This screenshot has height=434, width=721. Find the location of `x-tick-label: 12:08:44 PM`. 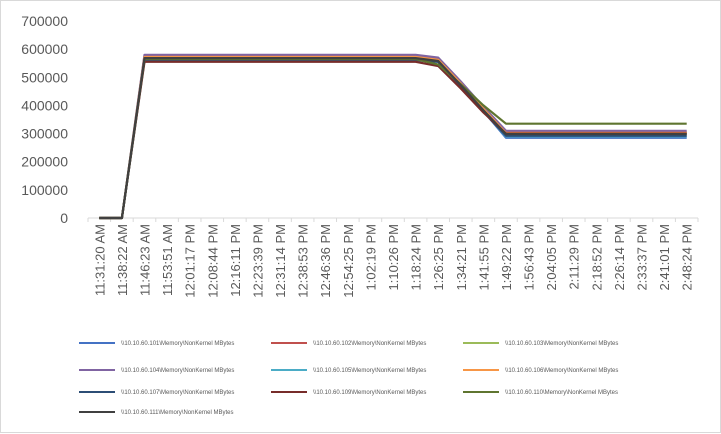

x-tick-label: 12:08:44 PM is located at coordinates (212, 261).